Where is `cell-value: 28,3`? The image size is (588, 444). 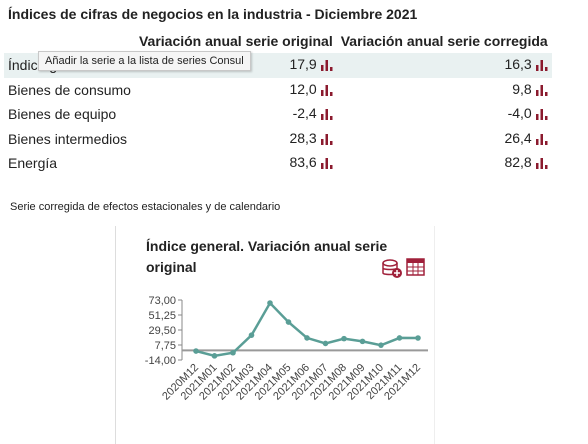
cell-value: 28,3 is located at coordinates (303, 137).